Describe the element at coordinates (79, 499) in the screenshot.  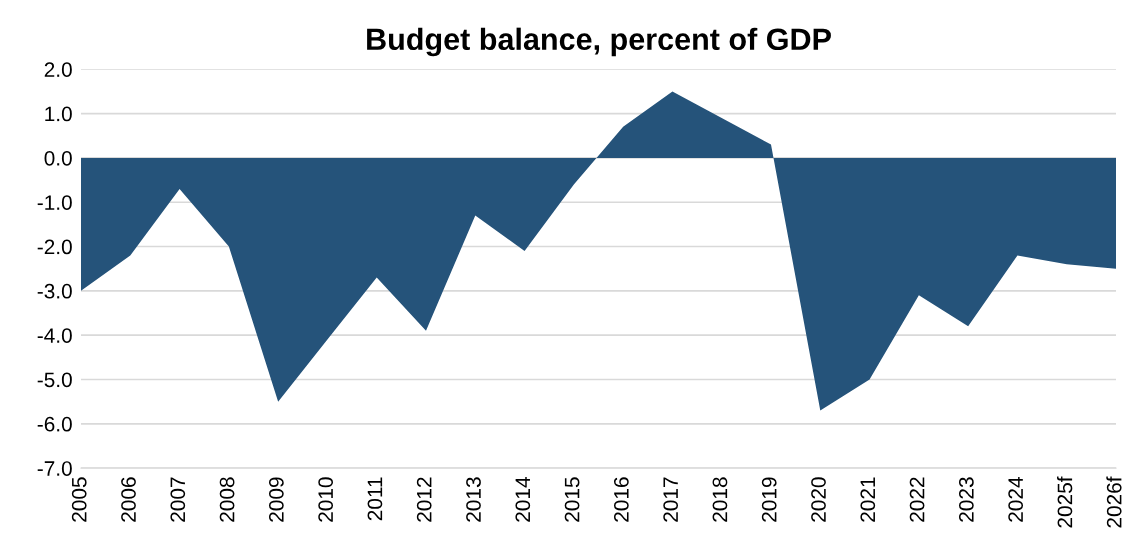
I see `x-tick-label: 2005` at that location.